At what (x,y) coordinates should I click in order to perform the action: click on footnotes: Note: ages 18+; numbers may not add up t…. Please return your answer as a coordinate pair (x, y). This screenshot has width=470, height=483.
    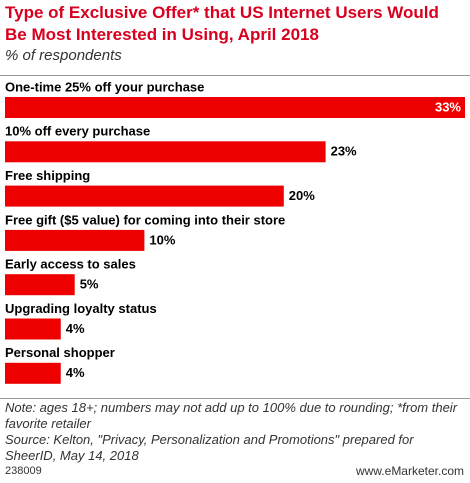
    Looking at the image, I should click on (235, 432).